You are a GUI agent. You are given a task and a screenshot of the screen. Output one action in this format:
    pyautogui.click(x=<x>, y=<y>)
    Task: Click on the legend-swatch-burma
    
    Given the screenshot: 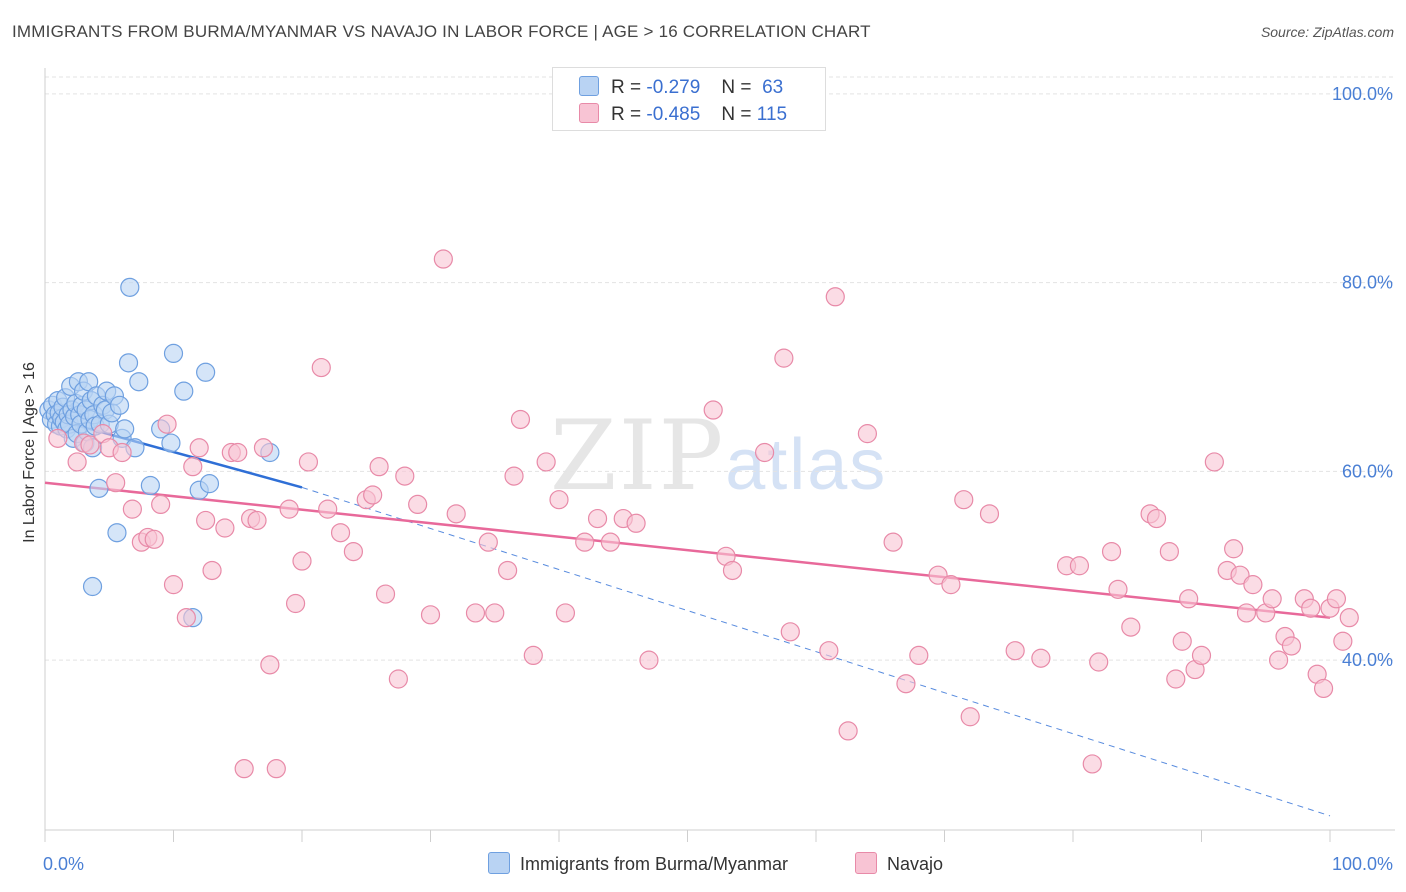 What is the action you would take?
    pyautogui.click(x=589, y=86)
    